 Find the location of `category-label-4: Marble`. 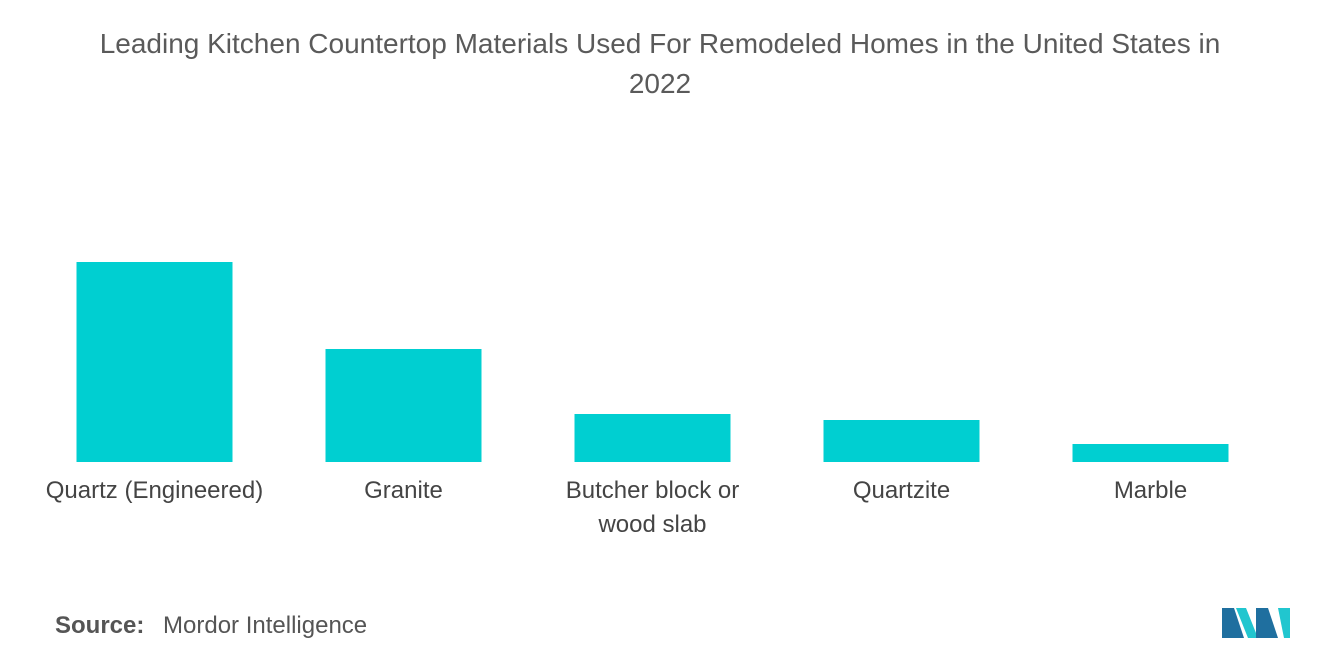

category-label-4: Marble is located at coordinates (1150, 490).